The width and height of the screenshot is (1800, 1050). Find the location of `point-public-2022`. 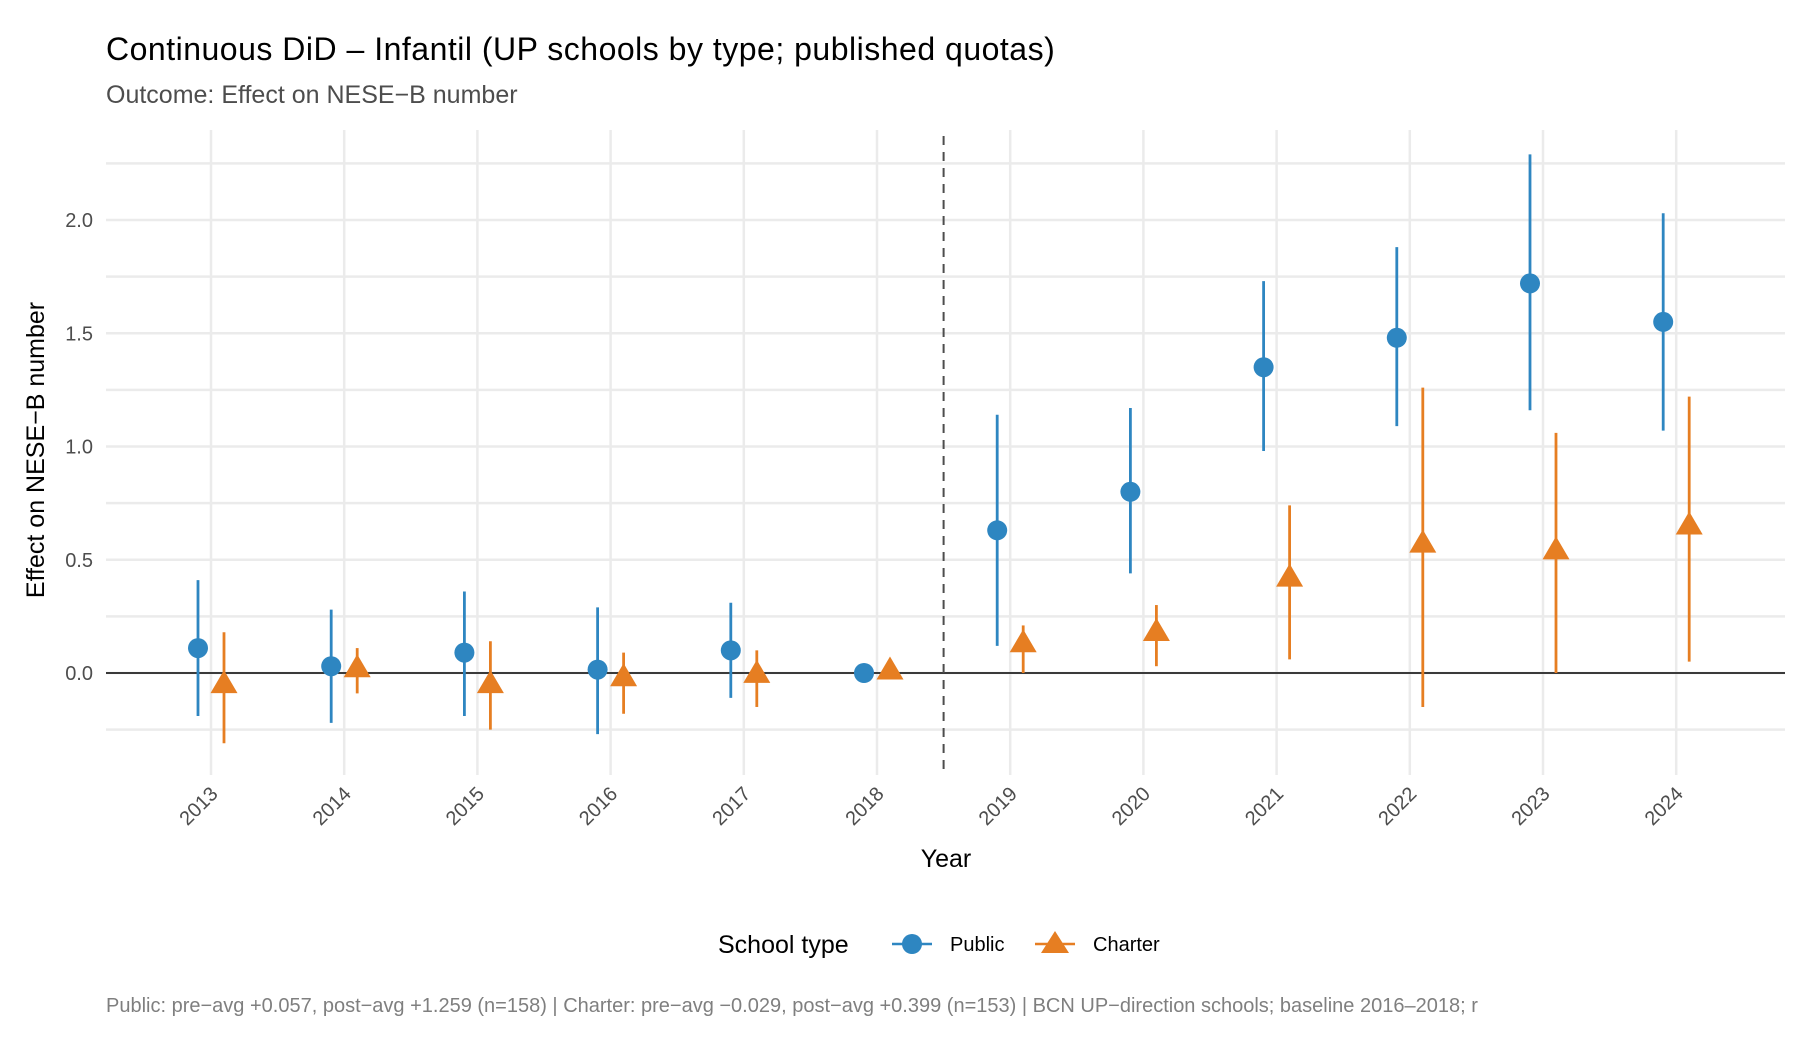

point-public-2022 is located at coordinates (1396, 337).